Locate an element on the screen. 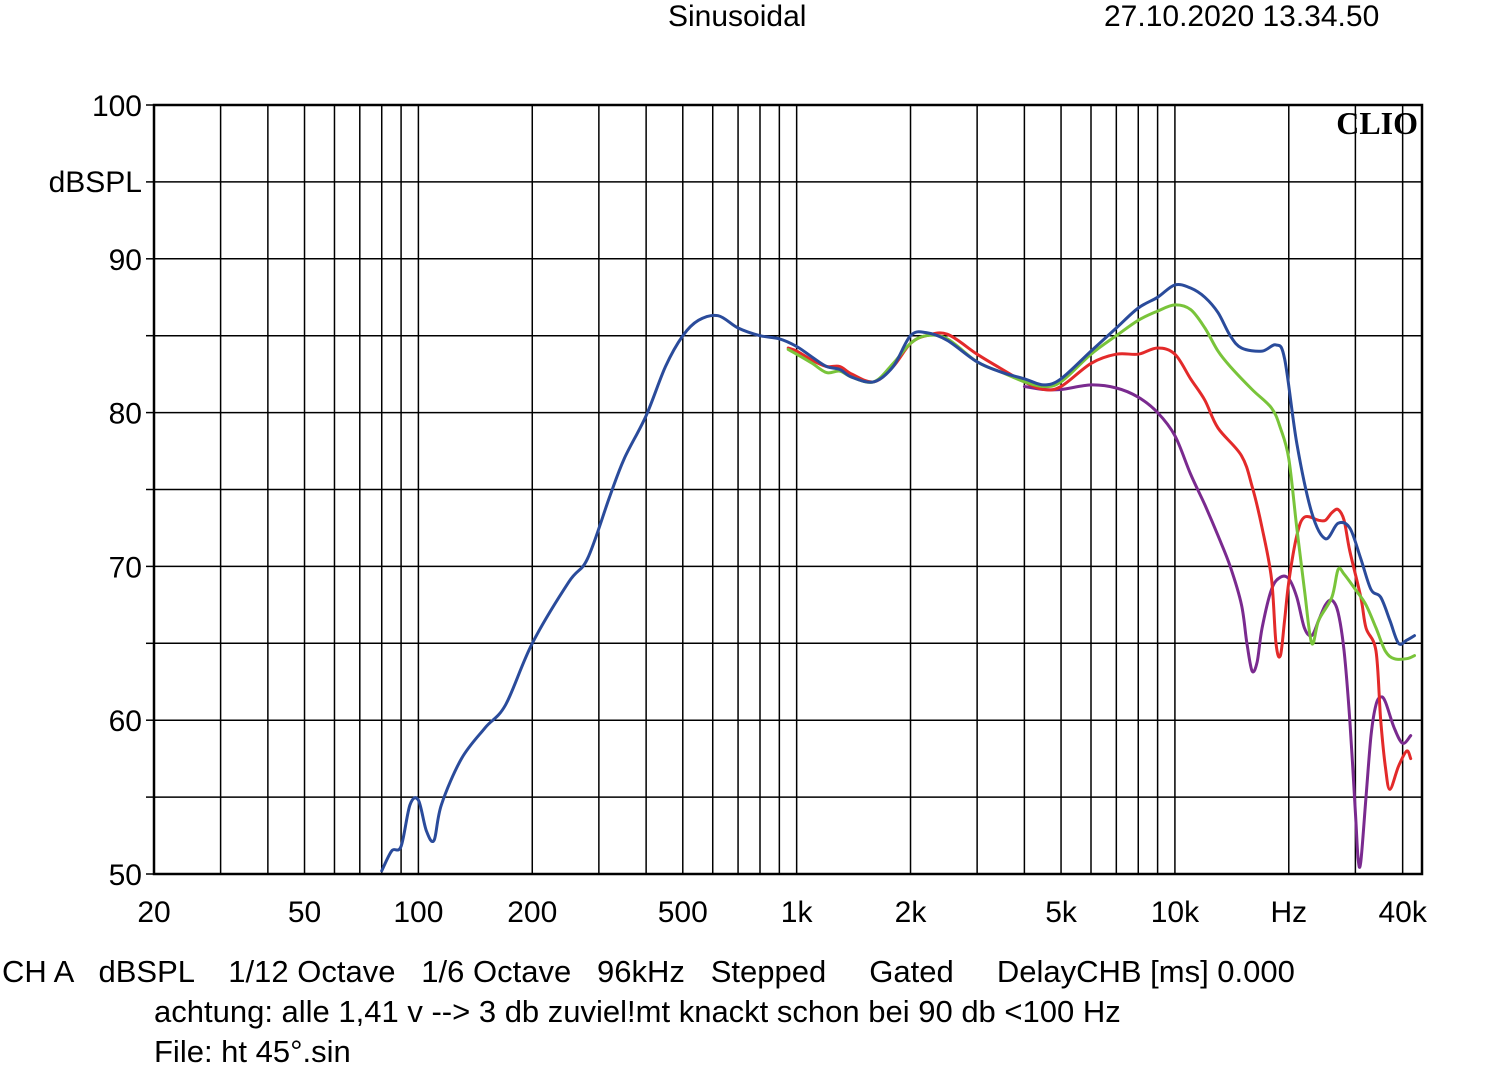 The width and height of the screenshot is (1500, 1086). y-tick-labels: 100 90 80 70 60 50 is located at coordinates (117, 491).